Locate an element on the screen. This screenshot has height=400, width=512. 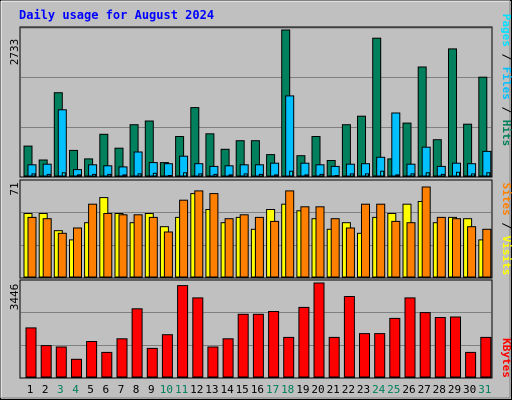
day-label: 4 is located at coordinates (75, 389).